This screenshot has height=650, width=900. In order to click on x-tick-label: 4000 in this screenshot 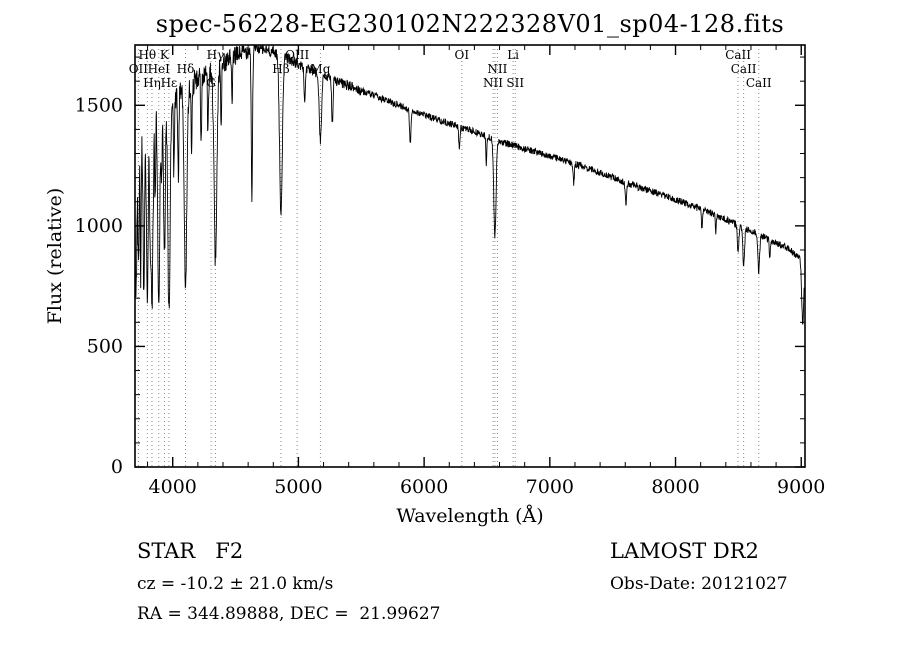, I will do `click(173, 487)`.